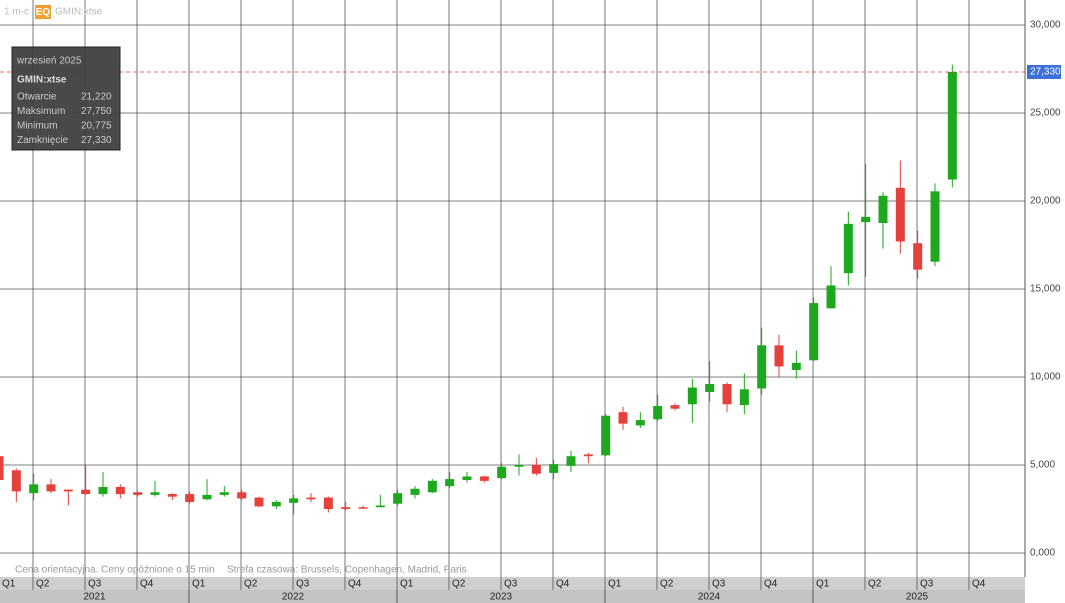 Image resolution: width=1065 pixels, height=603 pixels. Describe the element at coordinates (709, 597) in the screenshot. I see `year-label: 2024` at that location.